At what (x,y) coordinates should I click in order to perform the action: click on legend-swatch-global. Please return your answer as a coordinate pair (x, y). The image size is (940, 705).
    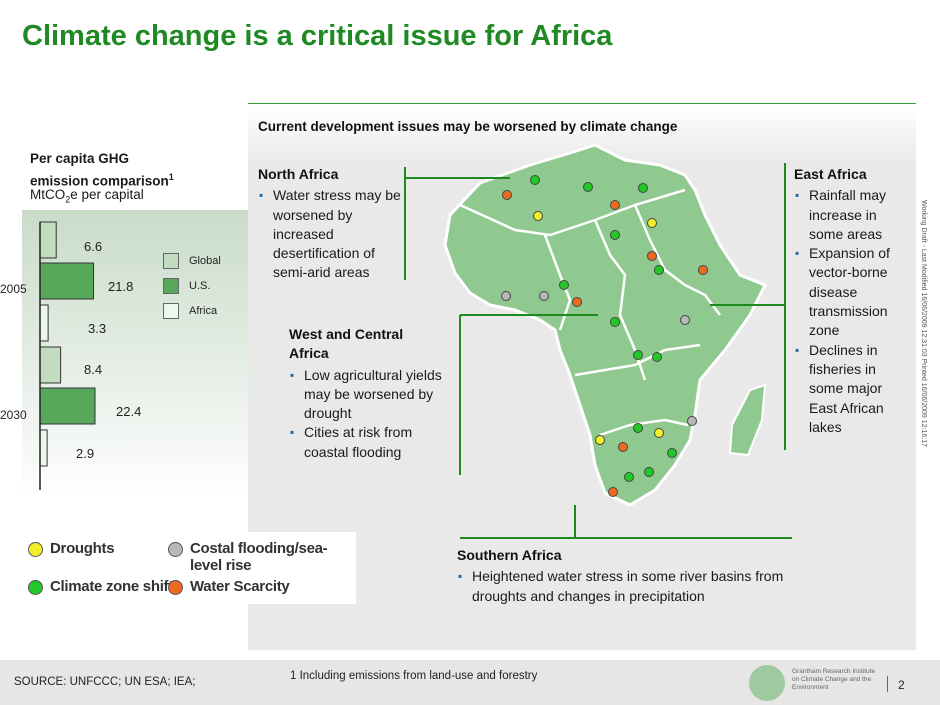
    Looking at the image, I should click on (171, 261).